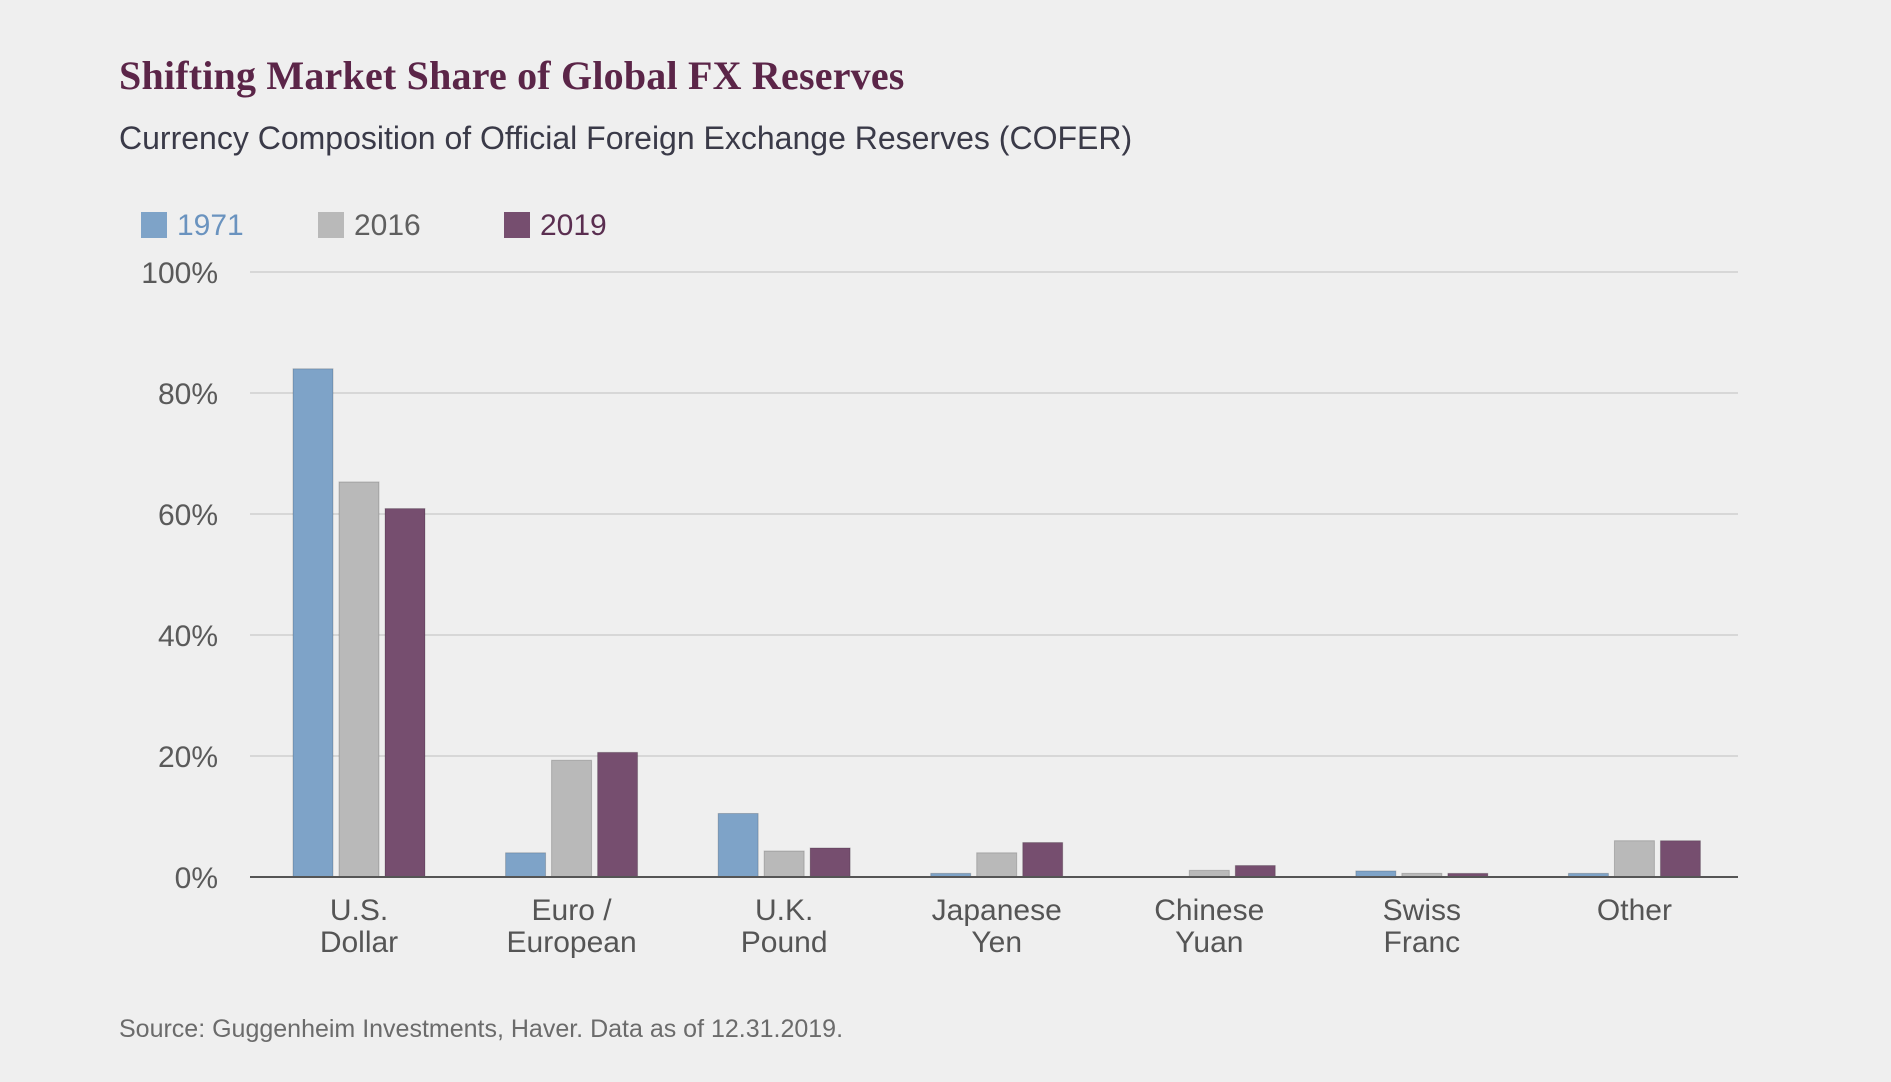 The width and height of the screenshot is (1891, 1082). I want to click on y-tick-label: 0%, so click(196, 878).